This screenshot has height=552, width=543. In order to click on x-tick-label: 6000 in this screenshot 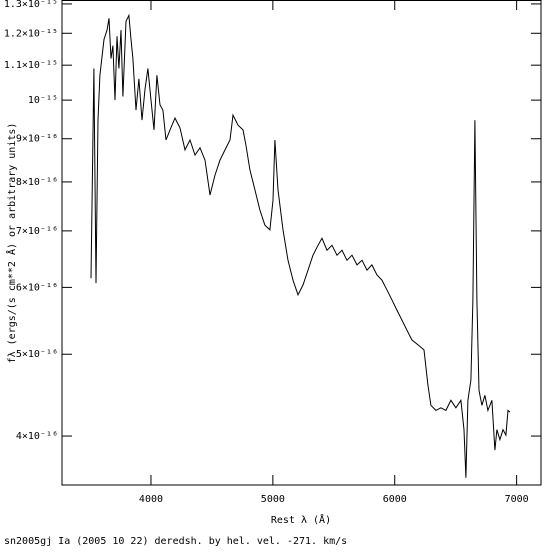, I will do `click(395, 499)`.